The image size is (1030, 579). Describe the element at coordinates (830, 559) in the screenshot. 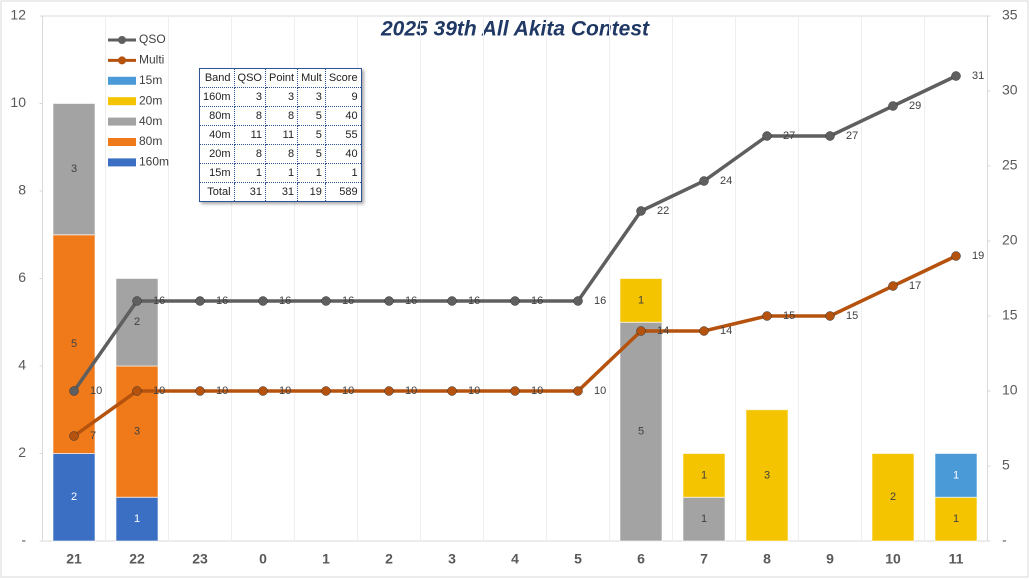

I see `x-tick-label: 9` at that location.